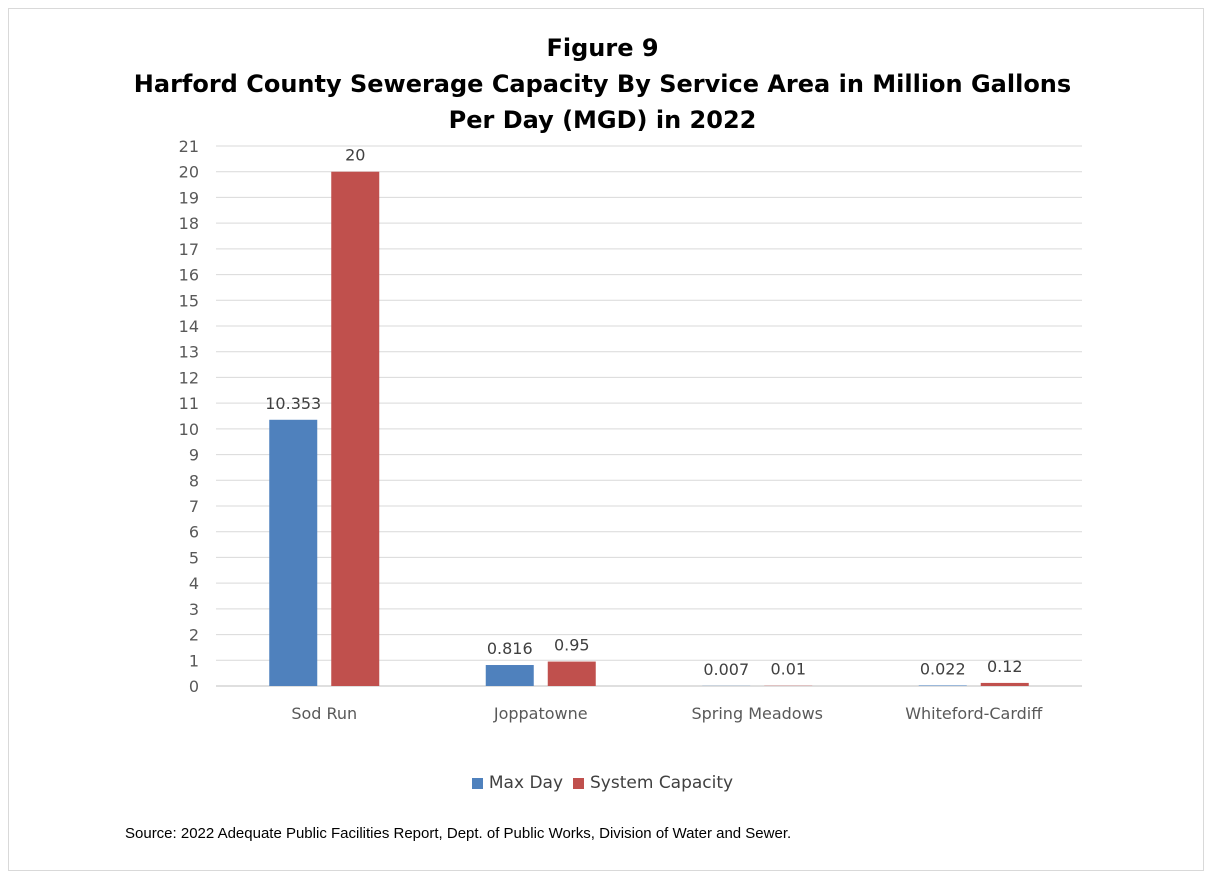 The image size is (1205, 872). Describe the element at coordinates (194, 609) in the screenshot. I see `y-tick-label: 3` at that location.